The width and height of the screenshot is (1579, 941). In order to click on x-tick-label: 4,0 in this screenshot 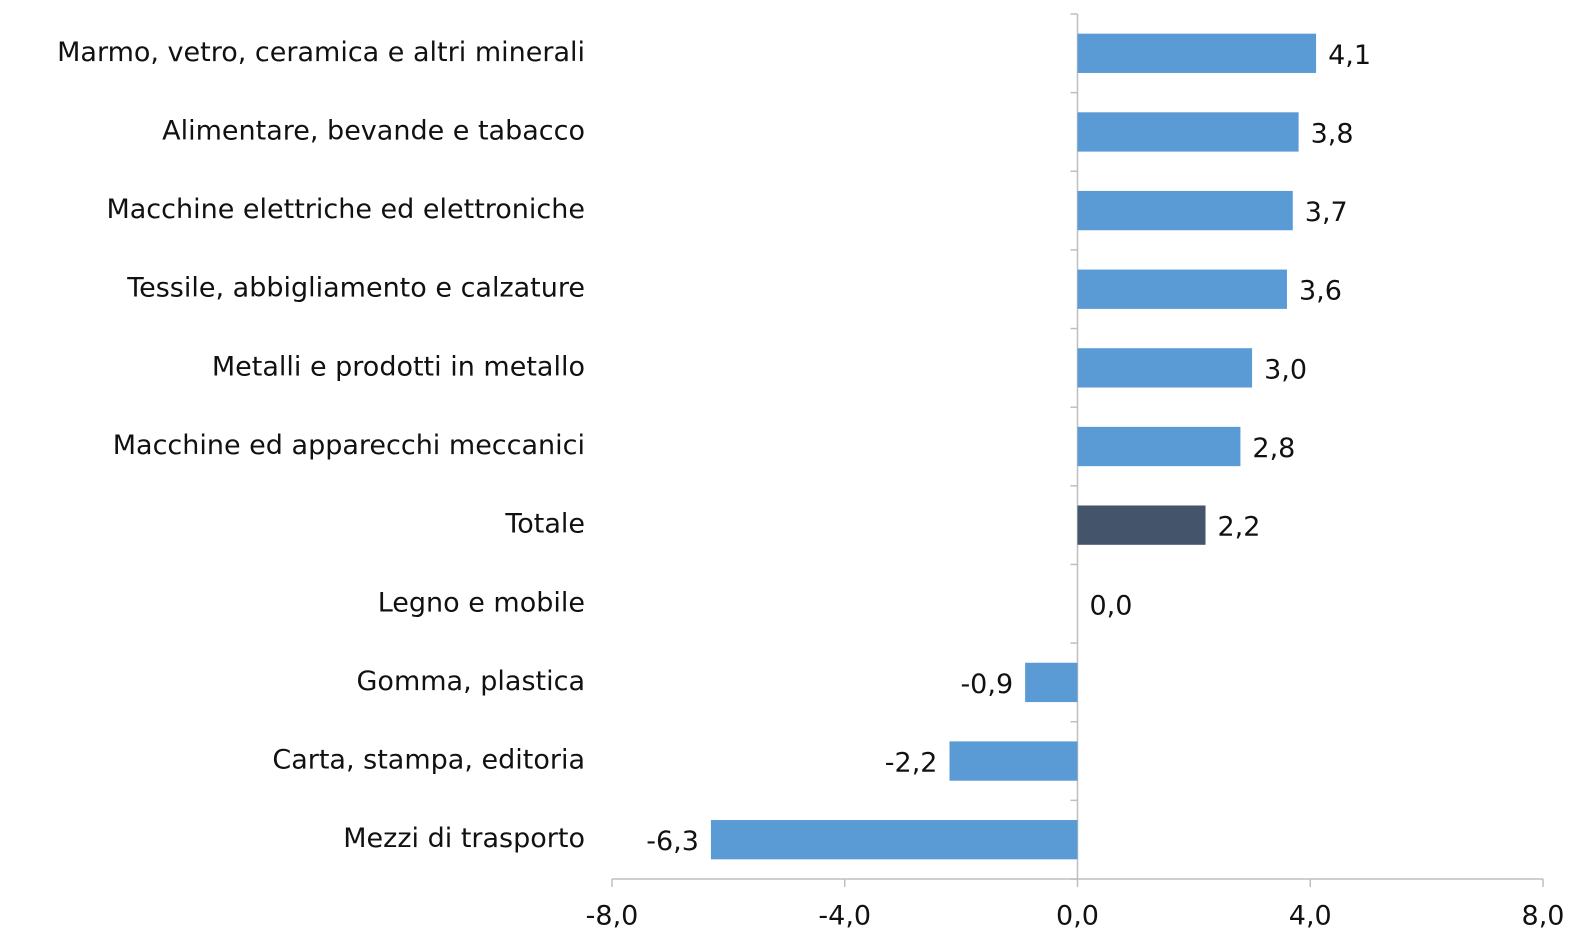, I will do `click(1310, 916)`.